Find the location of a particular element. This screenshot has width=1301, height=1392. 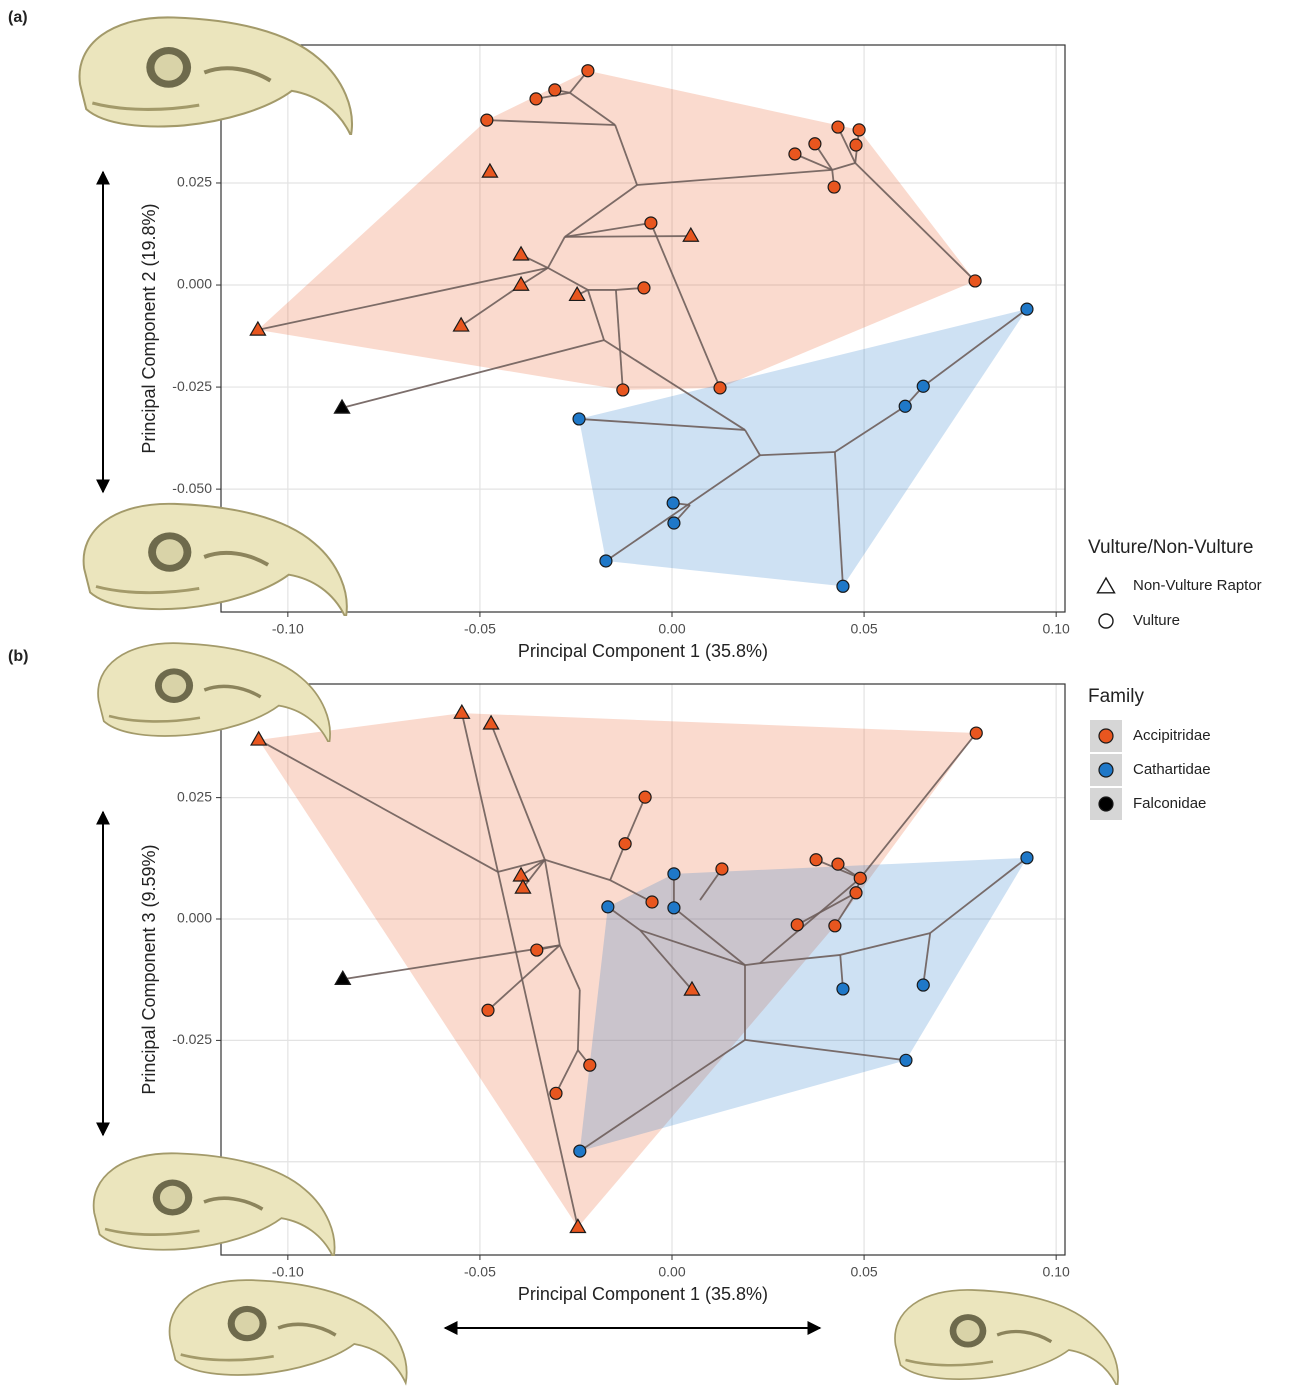

y-tick-label: -0.050 is located at coordinates (192, 488).